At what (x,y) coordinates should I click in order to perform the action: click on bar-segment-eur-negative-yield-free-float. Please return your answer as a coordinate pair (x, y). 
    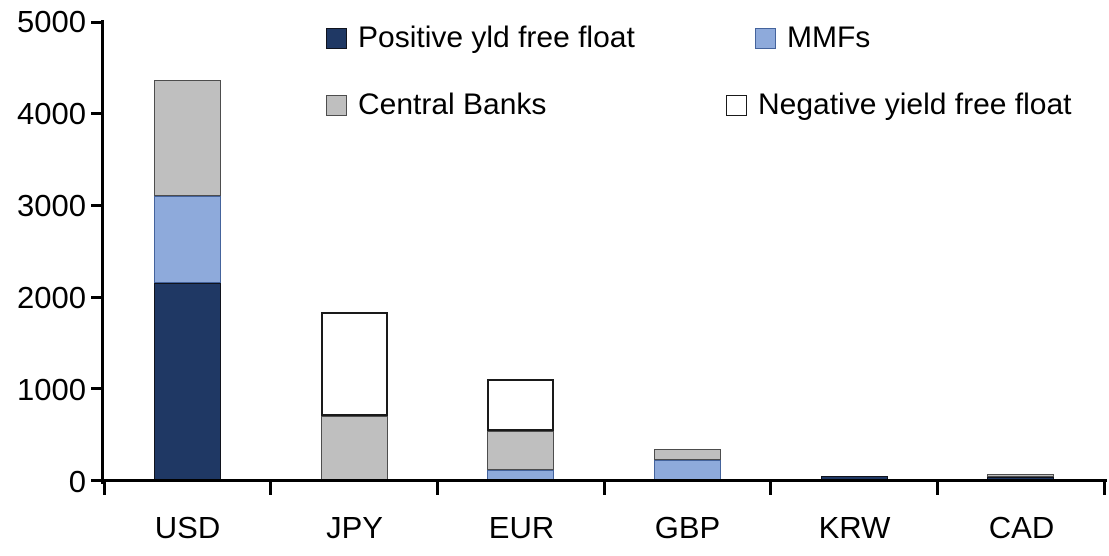
    Looking at the image, I should click on (521, 404).